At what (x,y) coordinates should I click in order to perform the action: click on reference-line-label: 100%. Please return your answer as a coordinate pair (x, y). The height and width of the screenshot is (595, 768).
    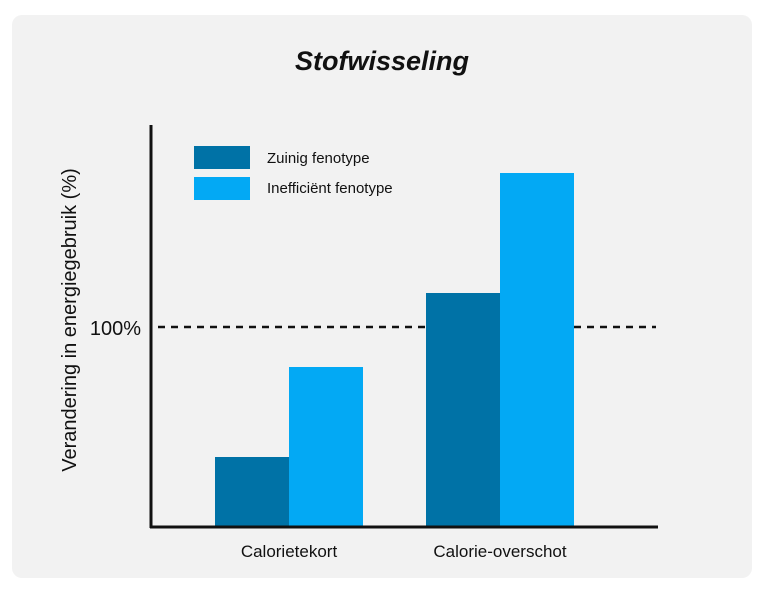
    Looking at the image, I should click on (115, 329).